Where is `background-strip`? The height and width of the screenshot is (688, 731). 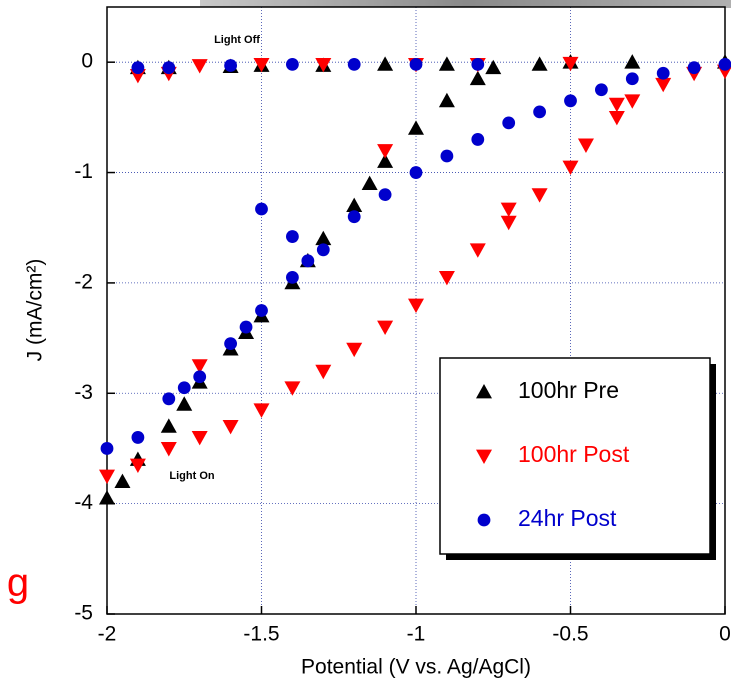 background-strip is located at coordinates (465, 4).